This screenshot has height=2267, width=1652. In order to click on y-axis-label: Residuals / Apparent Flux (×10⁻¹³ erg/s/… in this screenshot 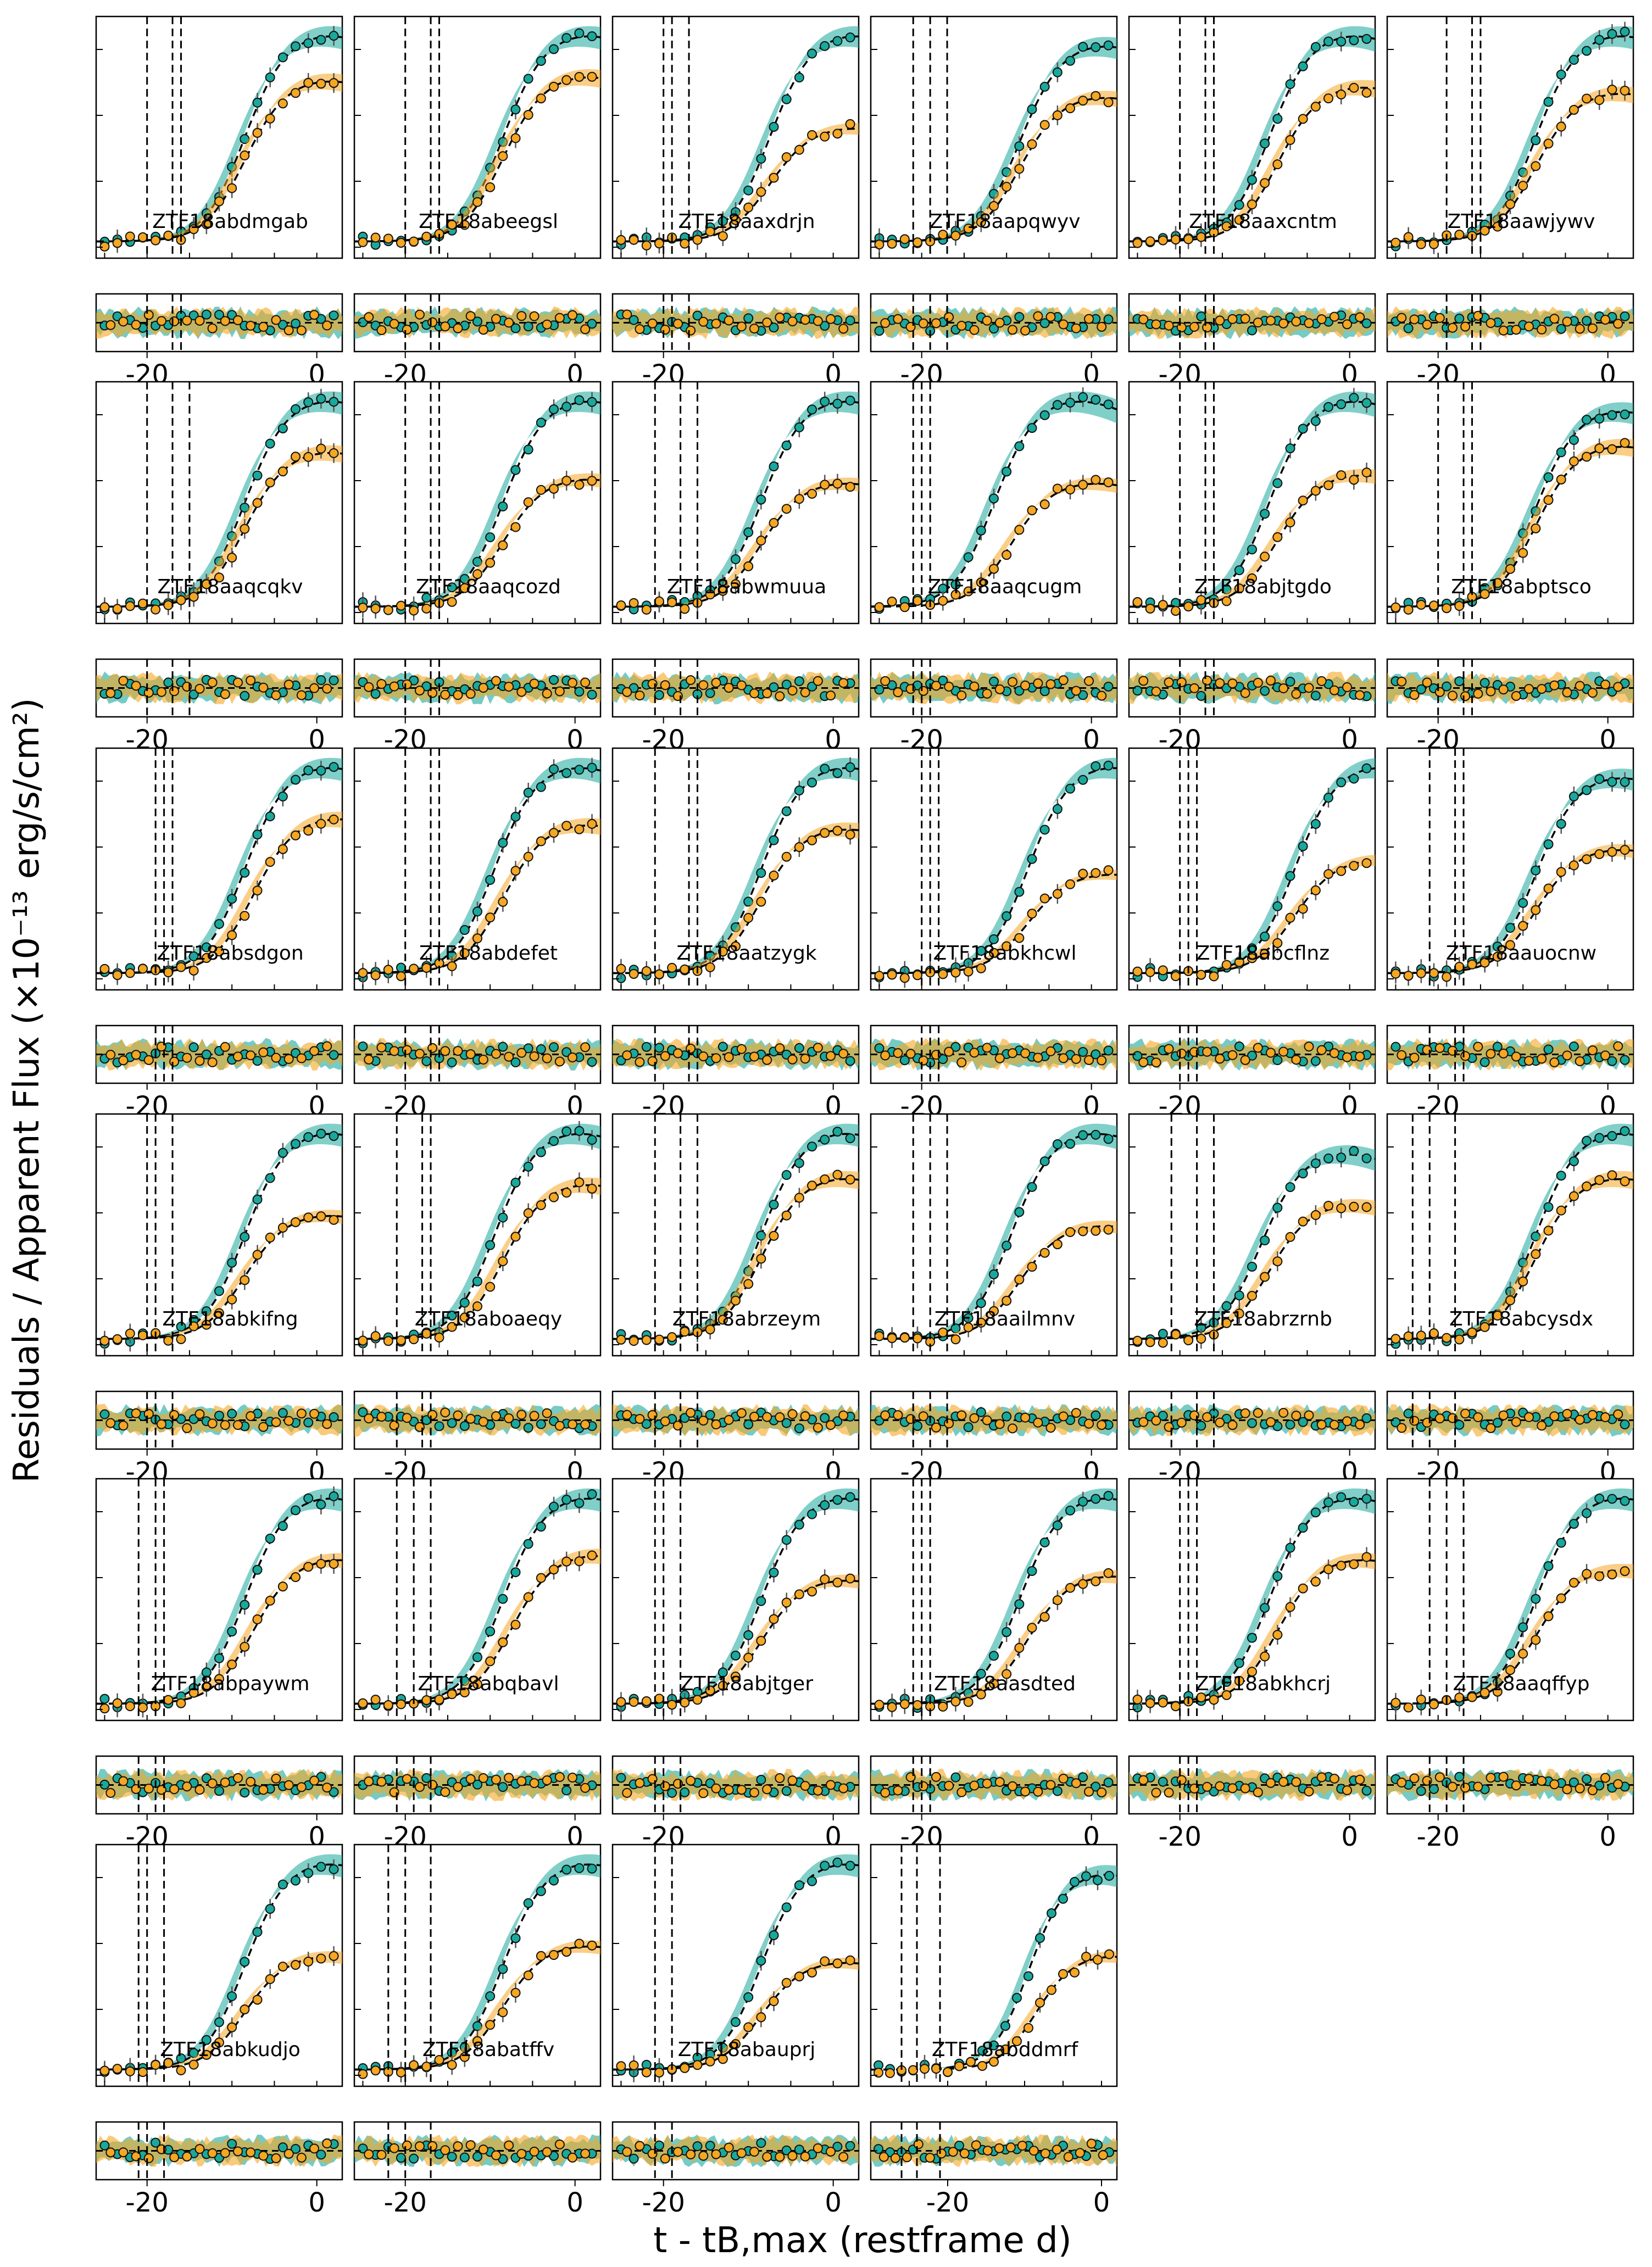, I will do `click(27, 1090)`.